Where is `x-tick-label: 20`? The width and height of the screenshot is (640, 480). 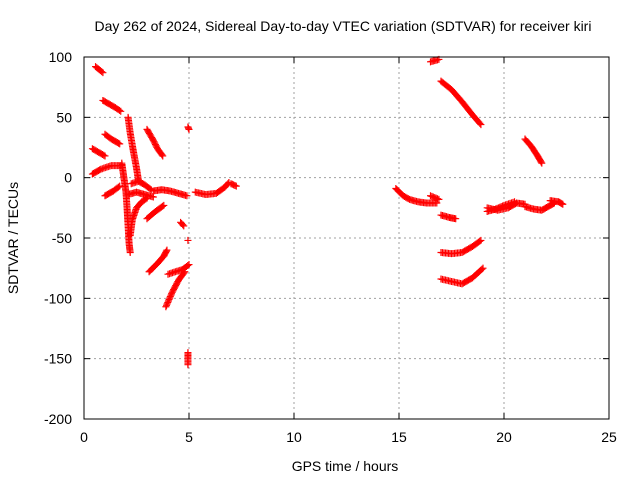 x-tick-label: 20 is located at coordinates (504, 437).